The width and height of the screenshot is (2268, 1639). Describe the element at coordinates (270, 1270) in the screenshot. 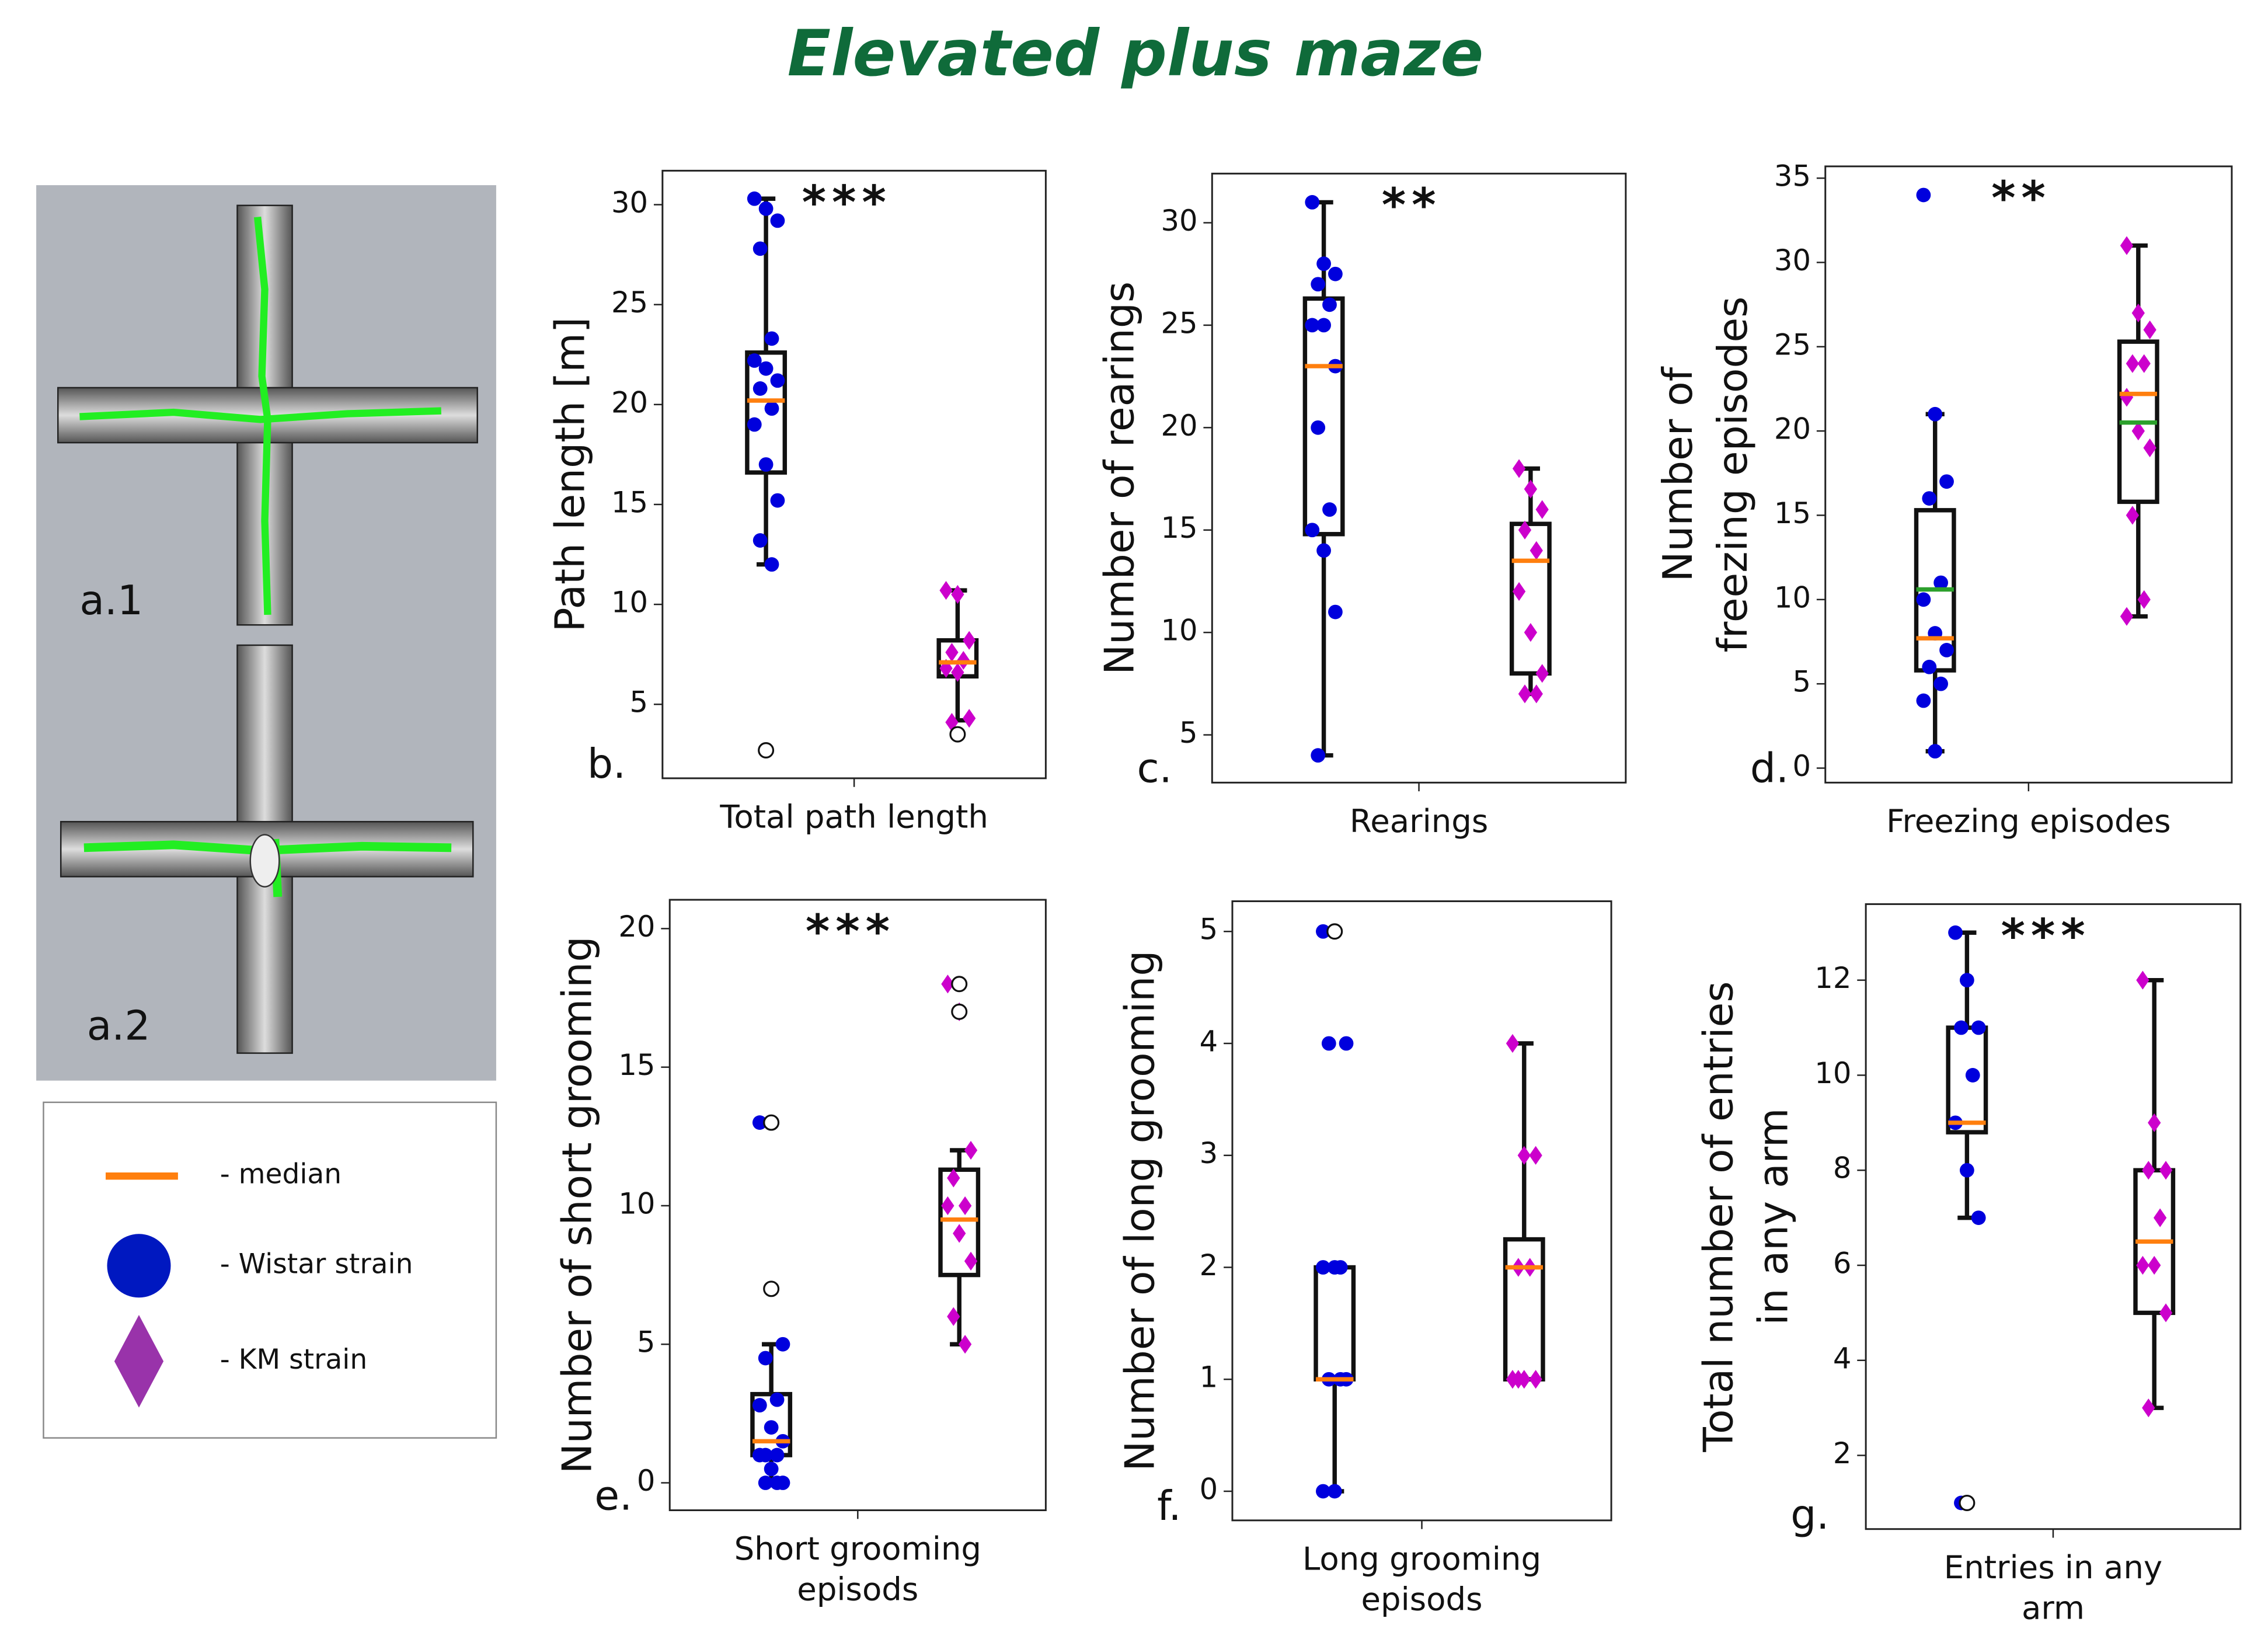

I see `legend: - median - Wistar strain - KM strain` at that location.